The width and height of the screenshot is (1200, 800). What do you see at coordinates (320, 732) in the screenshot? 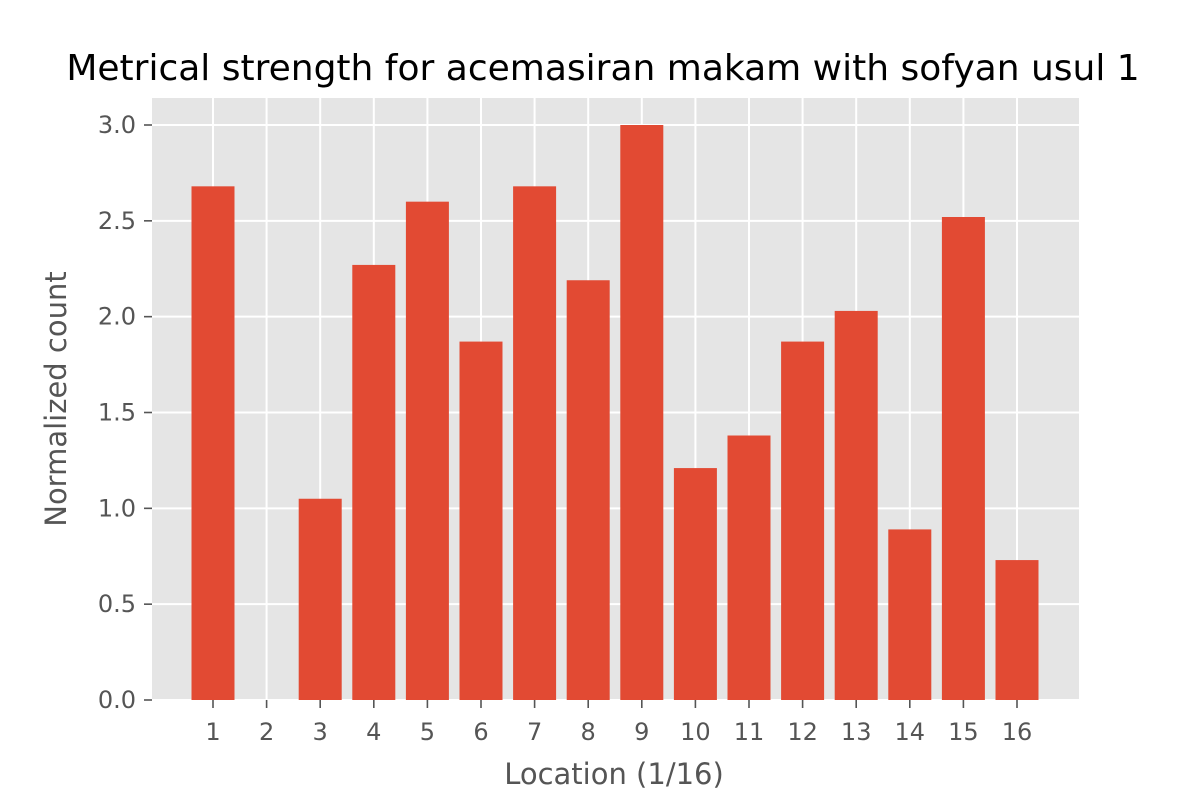
I see `x-tick-label: 3` at bounding box center [320, 732].